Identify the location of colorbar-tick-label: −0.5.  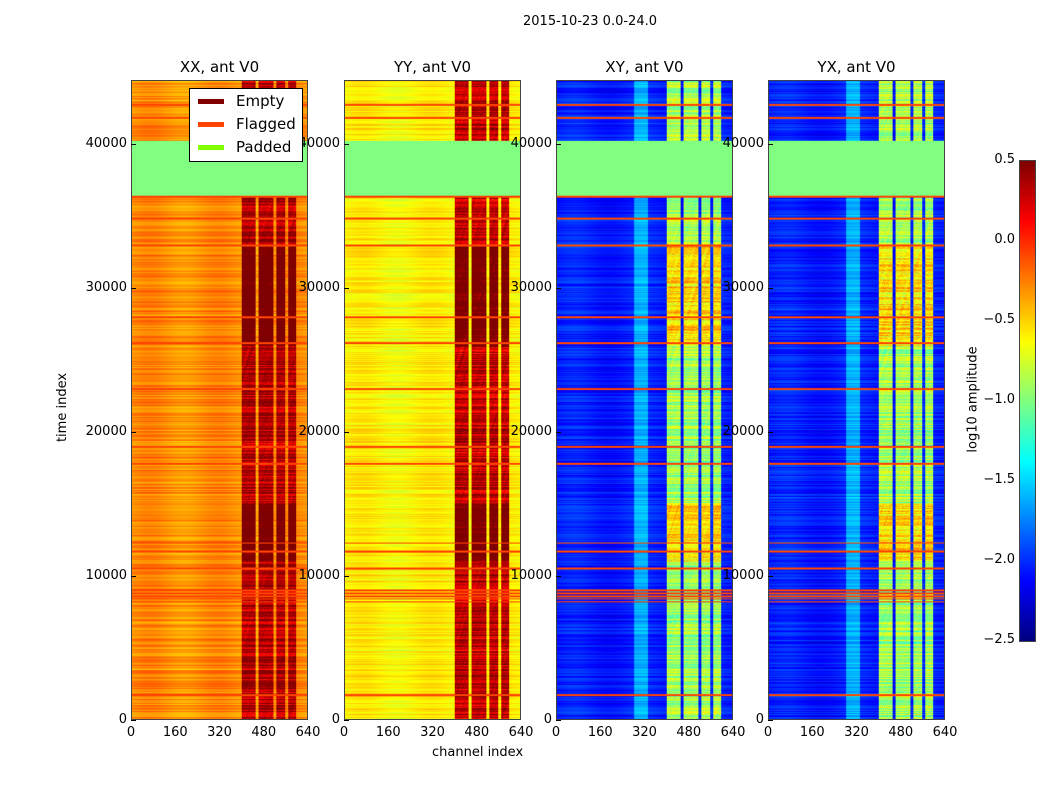
(999, 319).